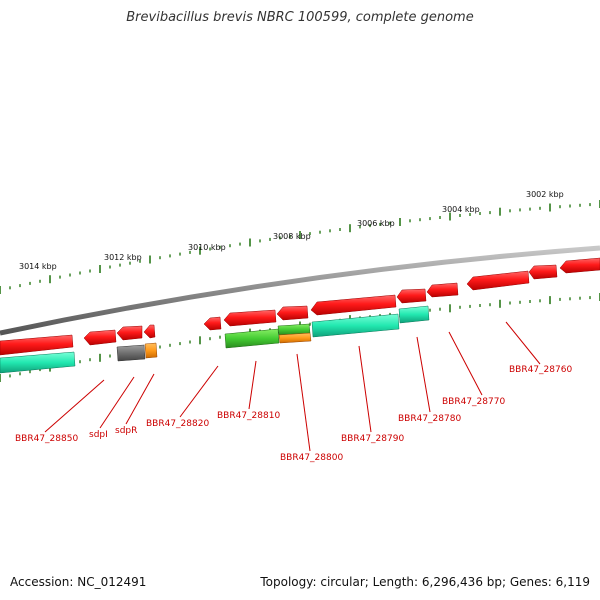  What do you see at coordinates (78, 582) in the screenshot?
I see `accession-text: Accession: NC_012491` at bounding box center [78, 582].